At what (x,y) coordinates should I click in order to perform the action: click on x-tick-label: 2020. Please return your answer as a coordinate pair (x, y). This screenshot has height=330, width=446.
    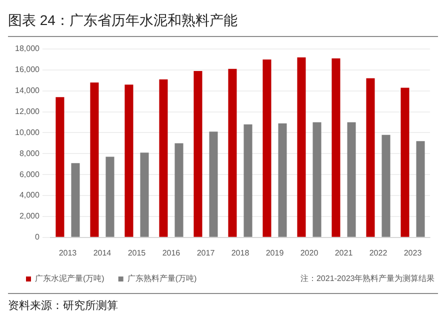
    Looking at the image, I should click on (309, 253).